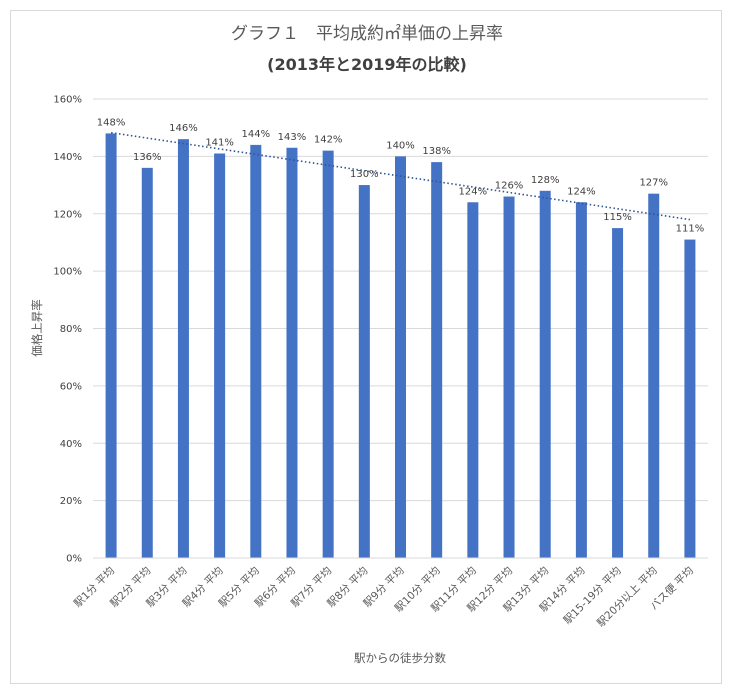  Describe the element at coordinates (67, 157) in the screenshot. I see `y-tick-label: 140%` at that location.